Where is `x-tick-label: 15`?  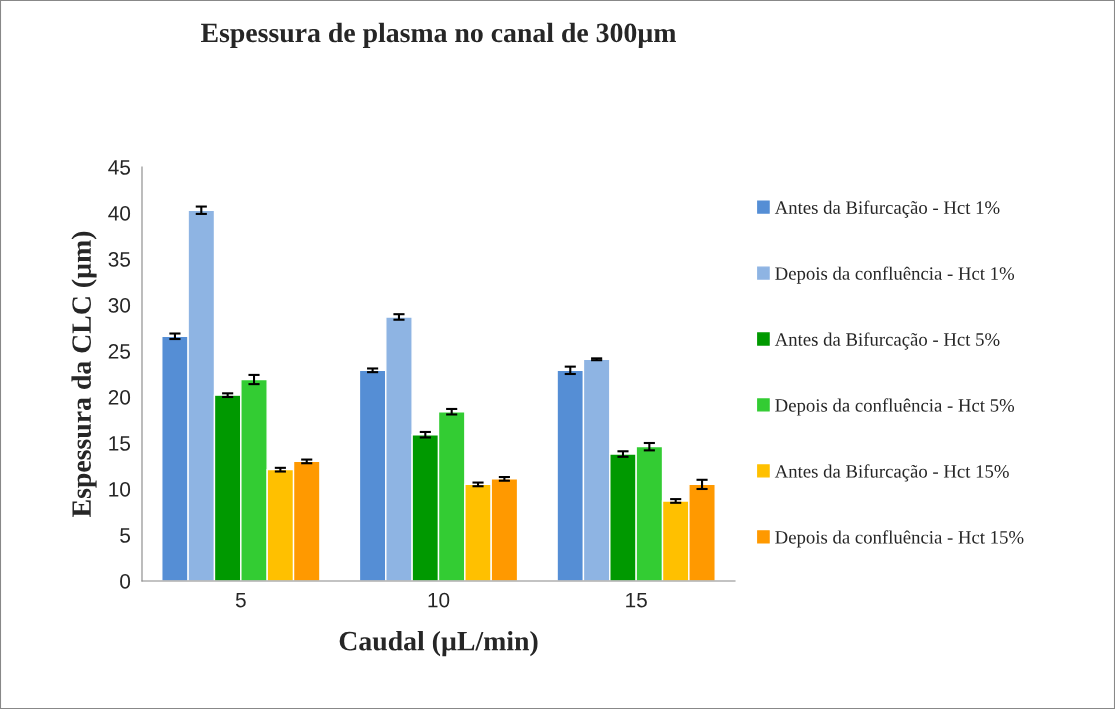
x-tick-label: 15 is located at coordinates (636, 600).